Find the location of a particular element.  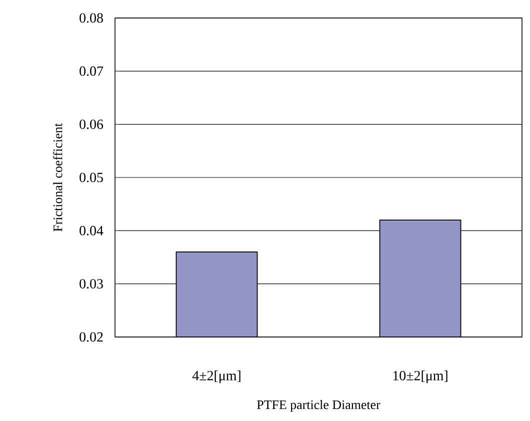

y-tick-label: 0.07 is located at coordinates (92, 71).